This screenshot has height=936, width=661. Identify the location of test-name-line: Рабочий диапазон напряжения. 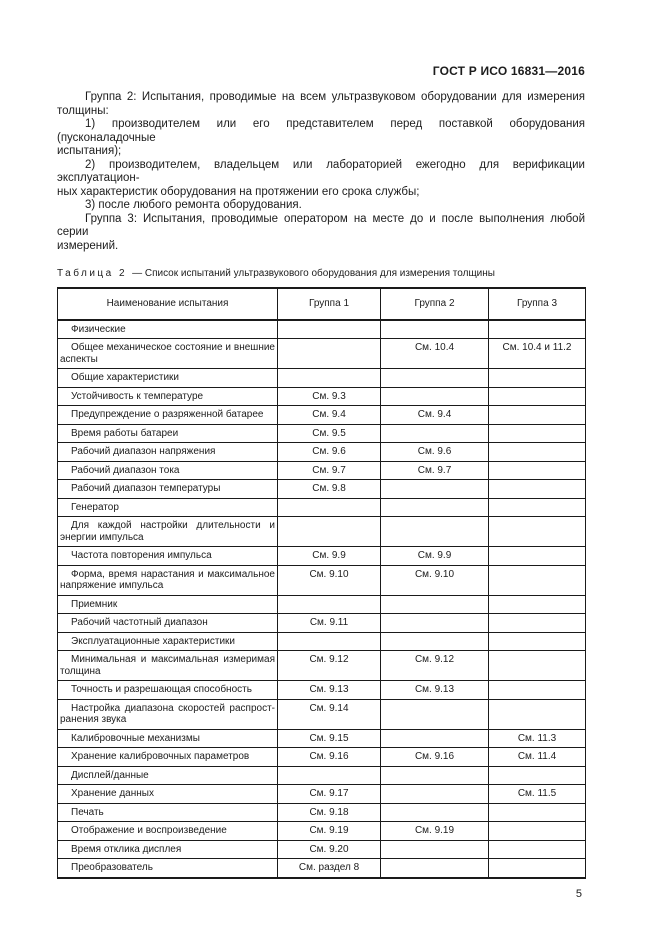
(143, 451).